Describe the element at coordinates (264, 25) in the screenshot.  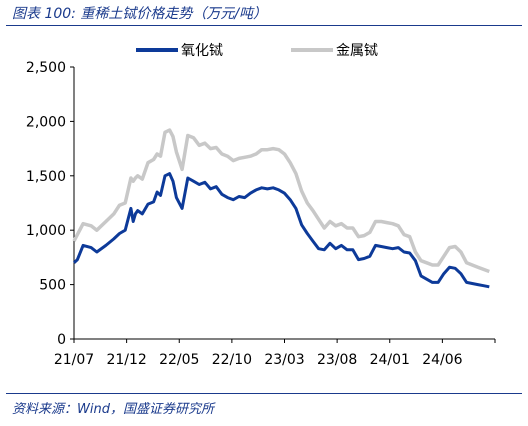
I see `title-divider` at that location.